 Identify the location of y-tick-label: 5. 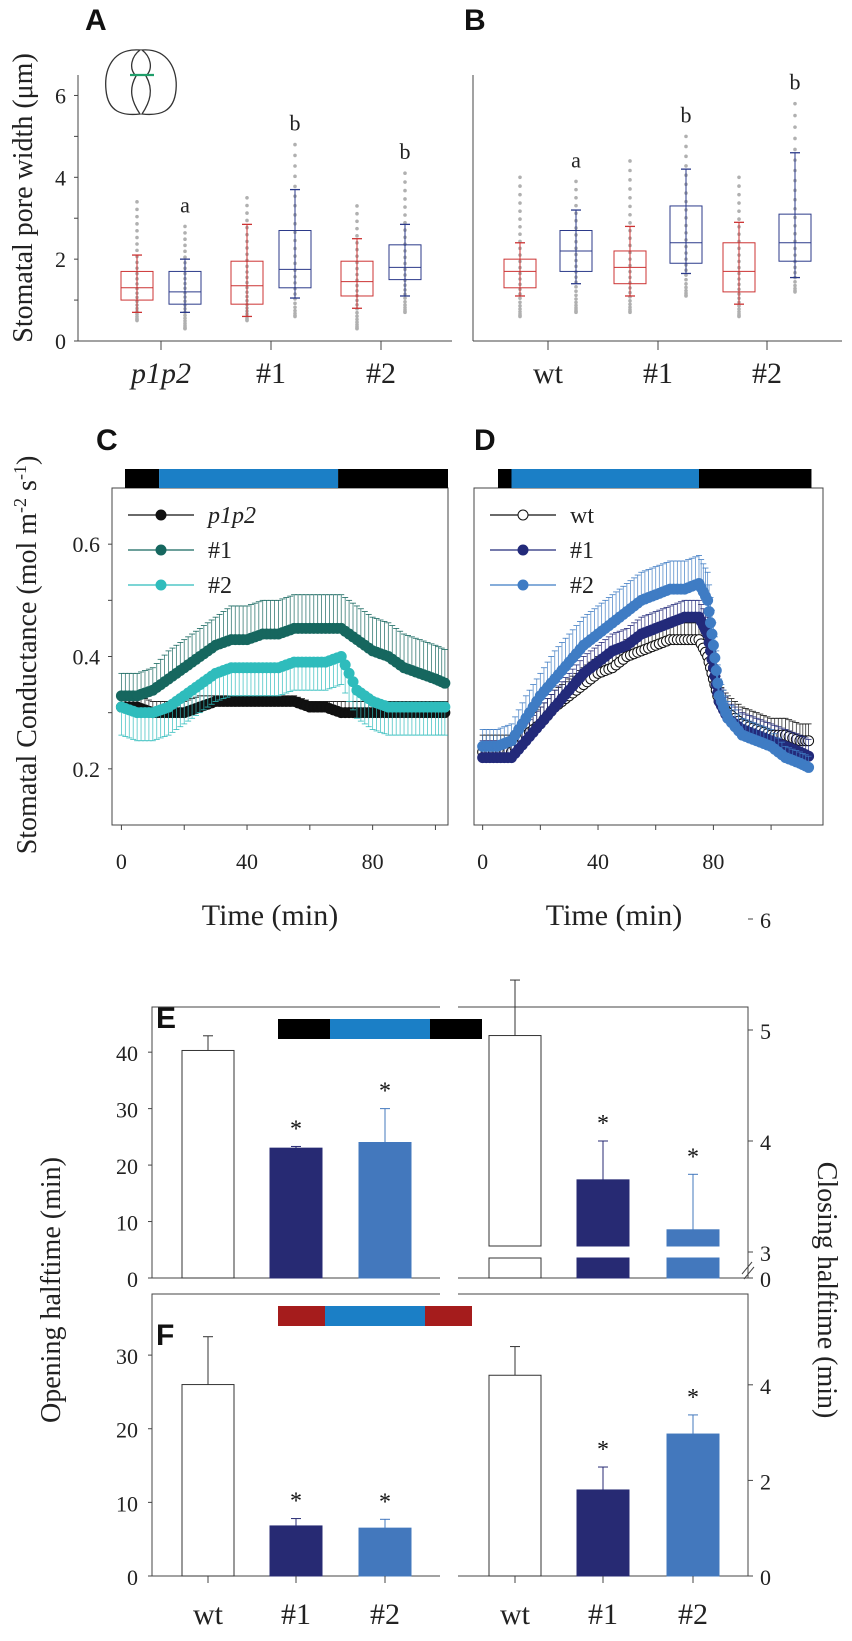
(765, 1031).